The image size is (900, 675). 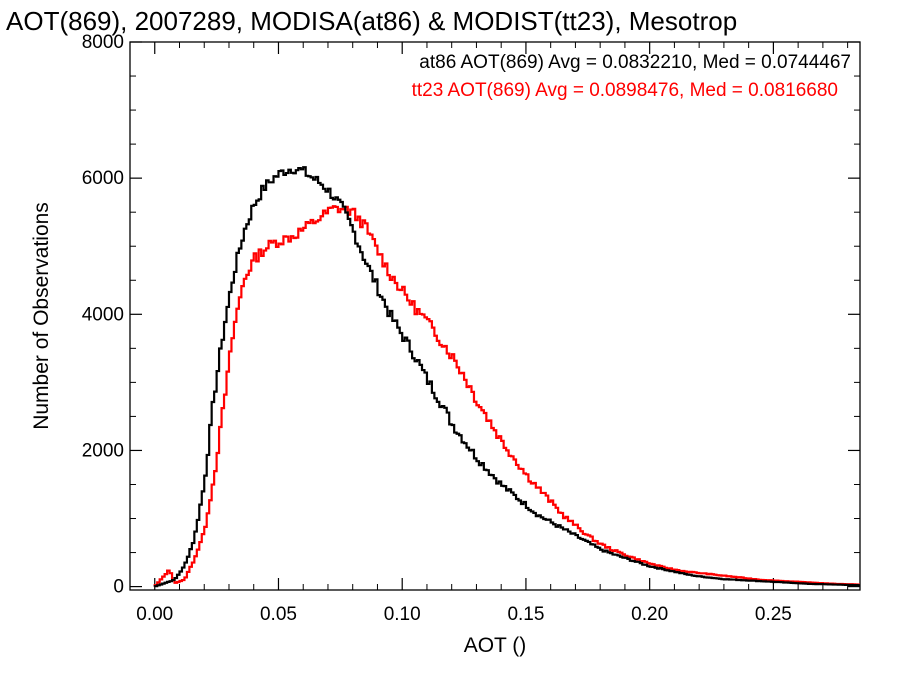 I want to click on x-tick-label: 0.00, so click(x=154, y=614).